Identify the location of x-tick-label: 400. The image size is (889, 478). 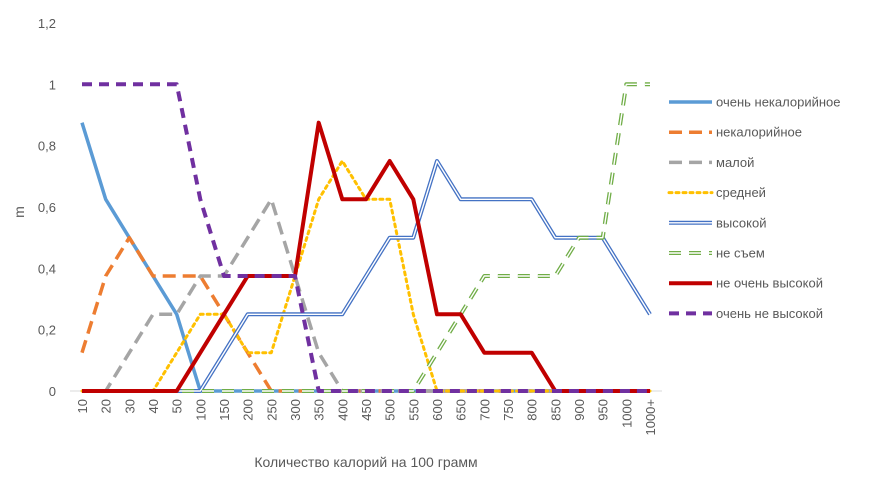
(342, 410).